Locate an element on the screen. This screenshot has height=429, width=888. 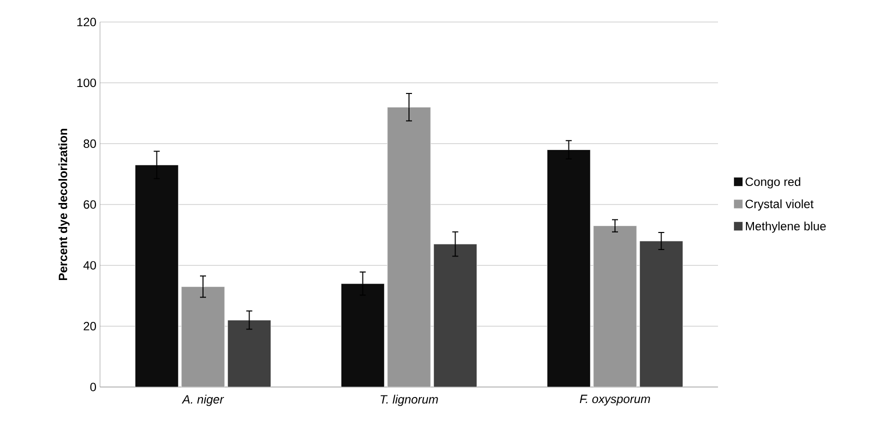
x-tick-label: F. oxysporum is located at coordinates (615, 400).